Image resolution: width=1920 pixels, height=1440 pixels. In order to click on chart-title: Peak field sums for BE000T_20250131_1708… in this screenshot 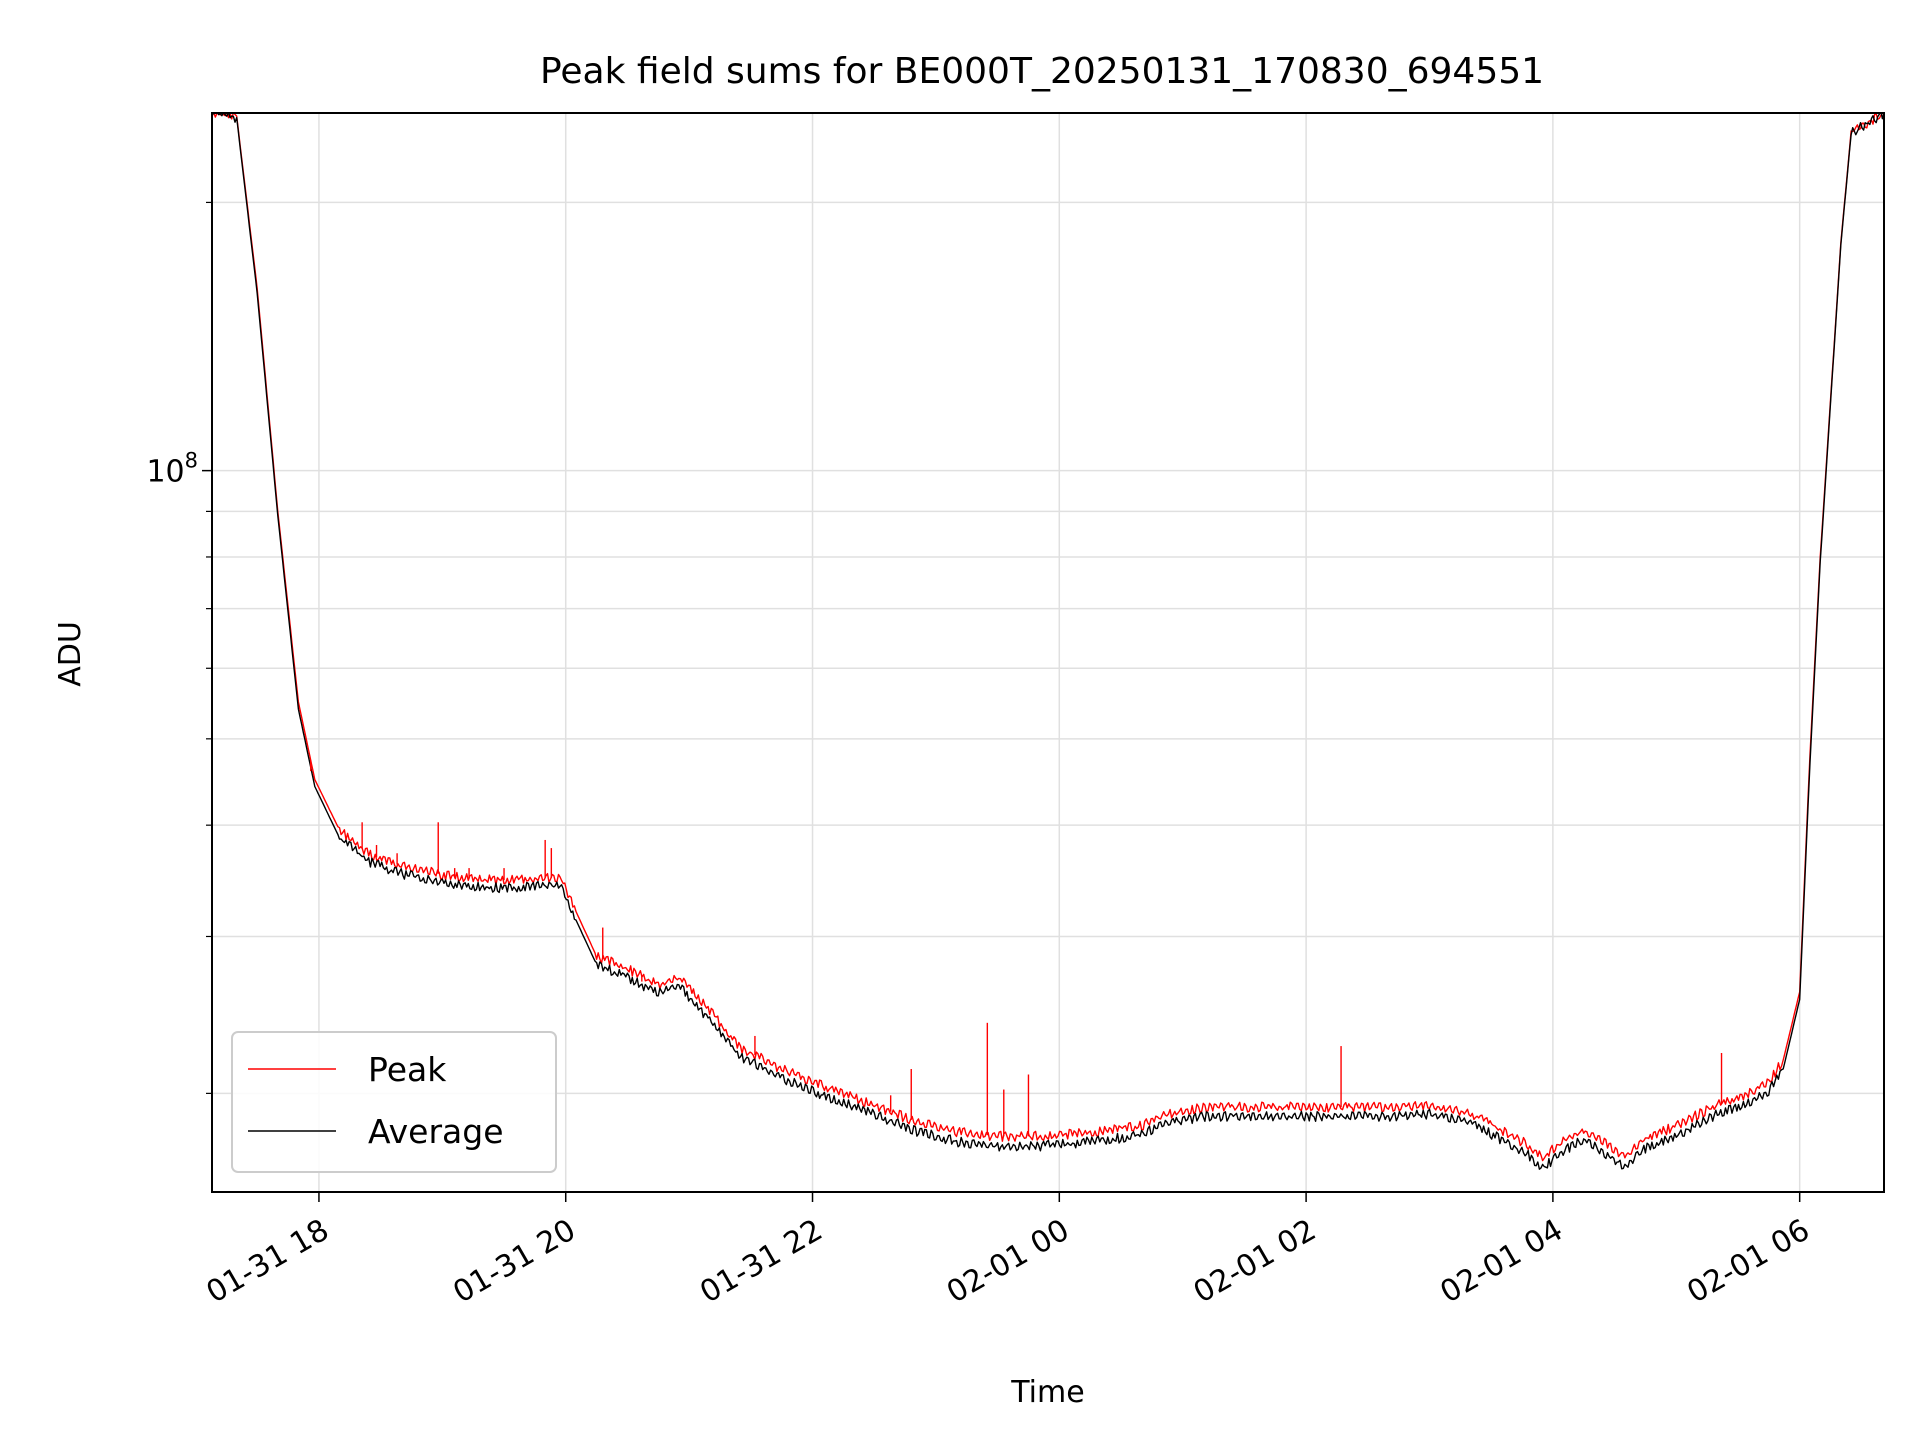, I will do `click(1042, 71)`.